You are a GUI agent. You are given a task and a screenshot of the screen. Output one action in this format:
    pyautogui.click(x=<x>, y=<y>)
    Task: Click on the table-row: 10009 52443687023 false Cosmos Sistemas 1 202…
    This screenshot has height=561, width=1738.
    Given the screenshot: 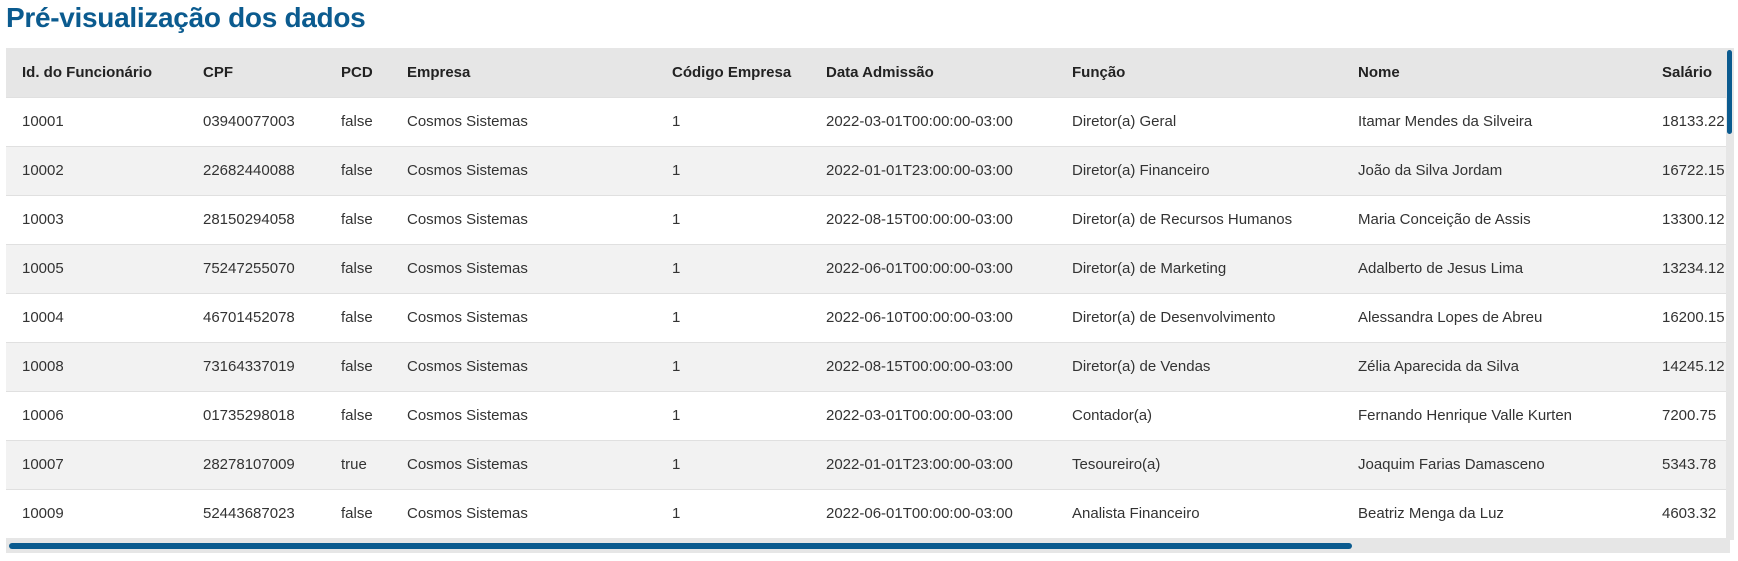 What is the action you would take?
    pyautogui.click(x=868, y=513)
    